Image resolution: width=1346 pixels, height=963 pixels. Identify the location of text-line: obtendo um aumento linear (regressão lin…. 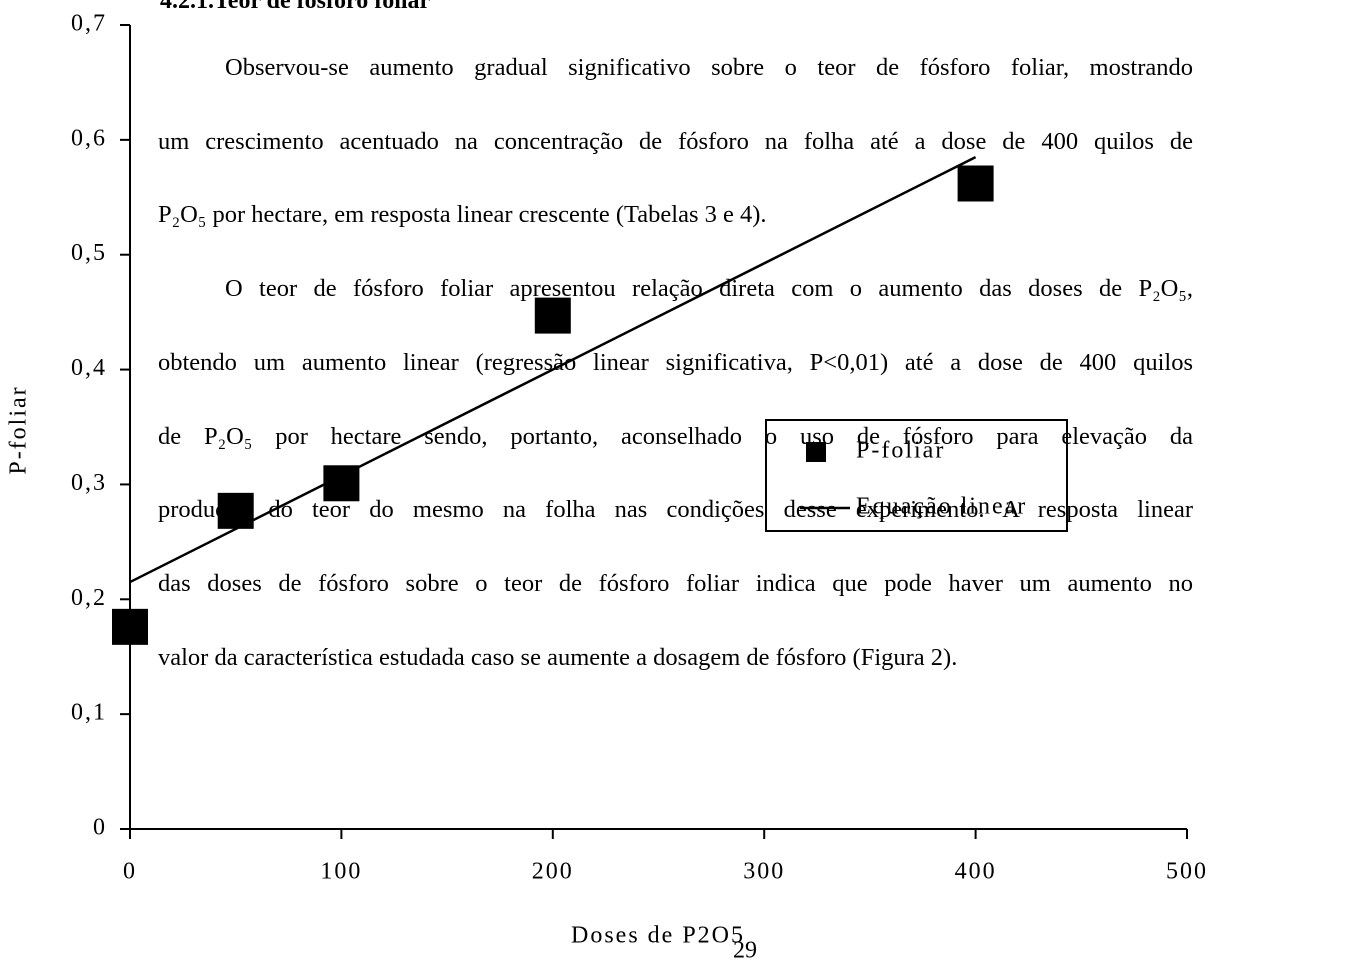
(675, 362).